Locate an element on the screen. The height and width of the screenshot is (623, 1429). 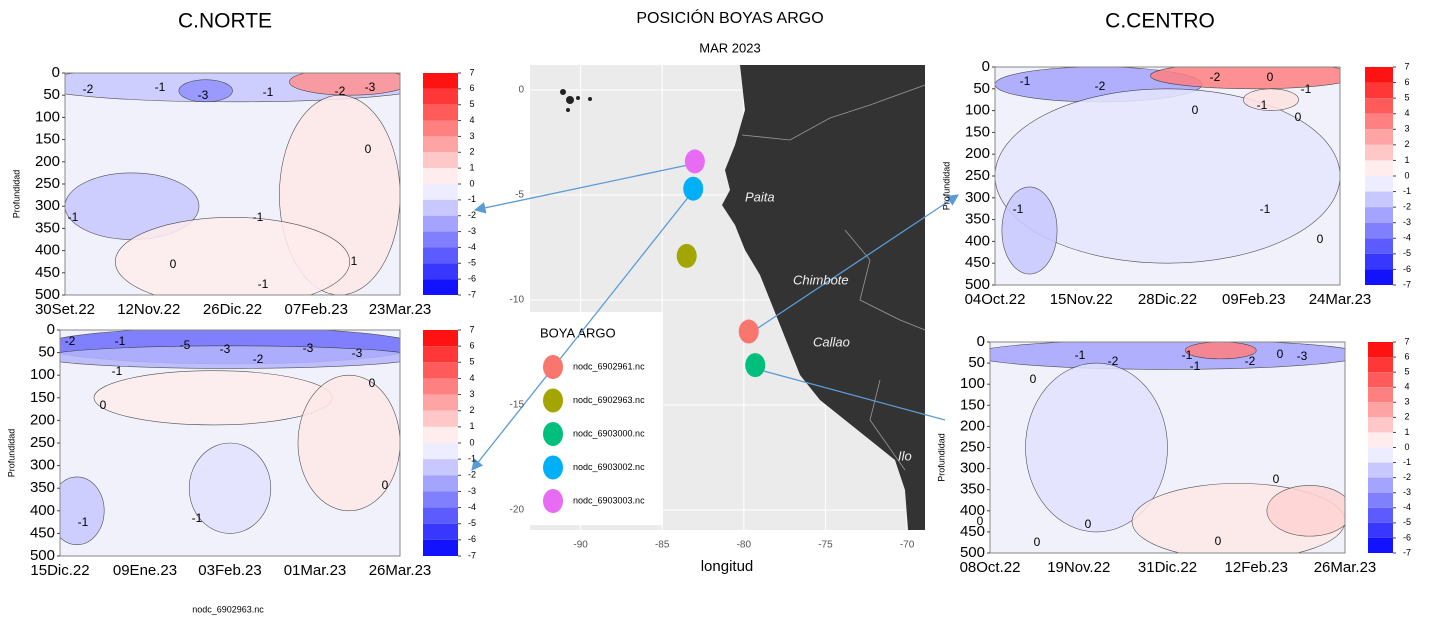
x-tick-label: 15Dic.22 is located at coordinates (59, 570).